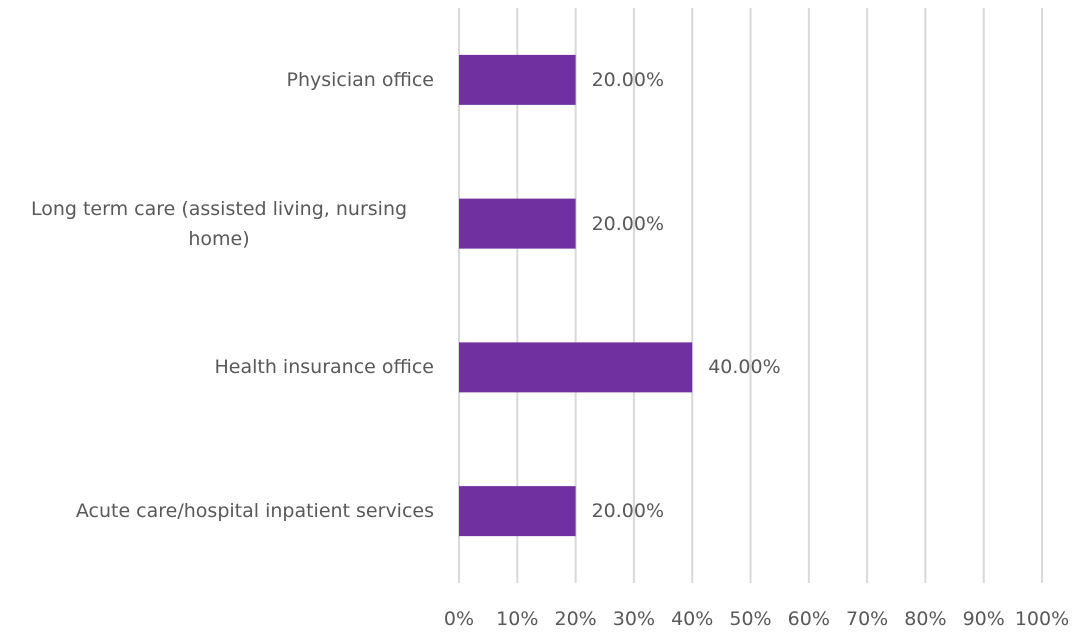 The image size is (1082, 635). Describe the element at coordinates (360, 79) in the screenshot. I see `category-label: Physician office` at that location.